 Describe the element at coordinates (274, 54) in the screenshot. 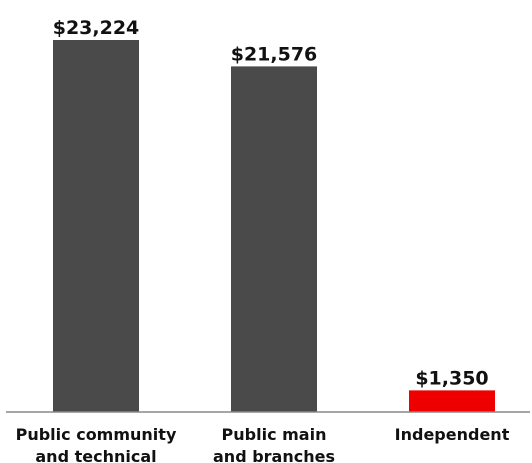

I see `value-label-1: $21,576` at that location.